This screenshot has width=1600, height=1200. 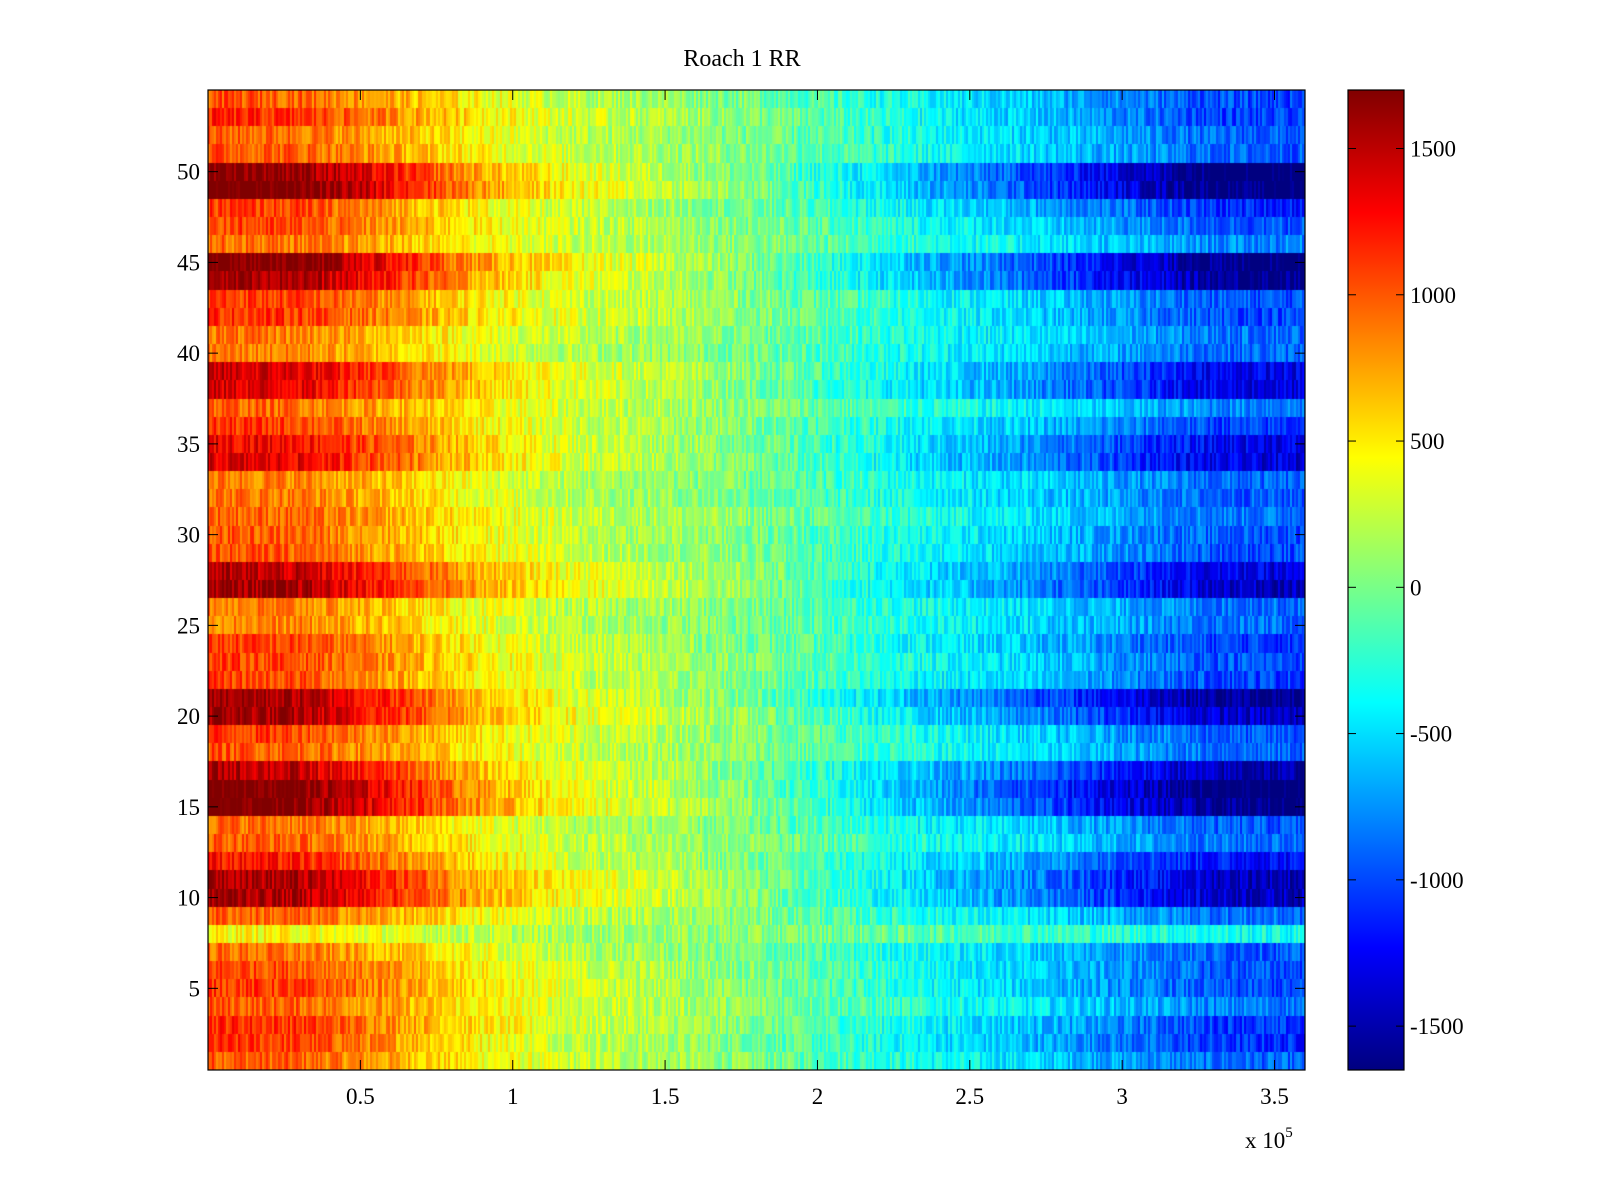 I want to click on y-tick-label: 30, so click(x=188, y=535).